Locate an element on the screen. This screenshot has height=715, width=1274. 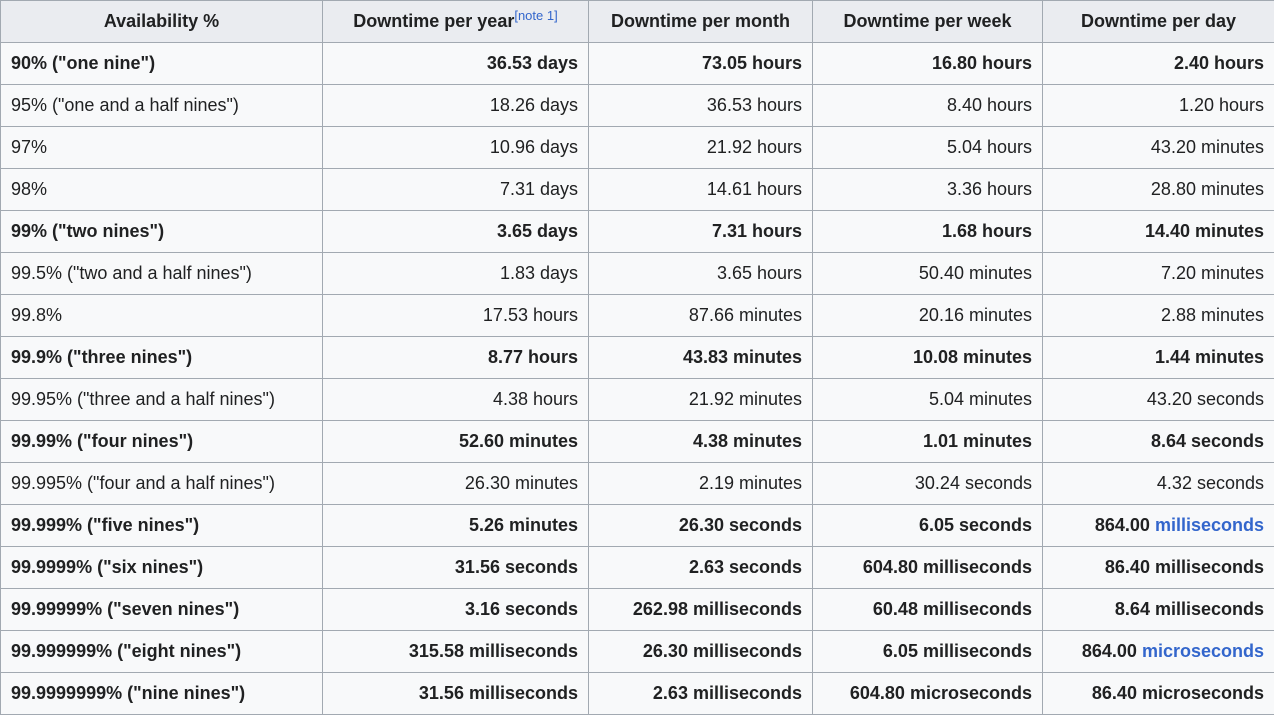
note-superscript: [note 1] is located at coordinates (535, 15).